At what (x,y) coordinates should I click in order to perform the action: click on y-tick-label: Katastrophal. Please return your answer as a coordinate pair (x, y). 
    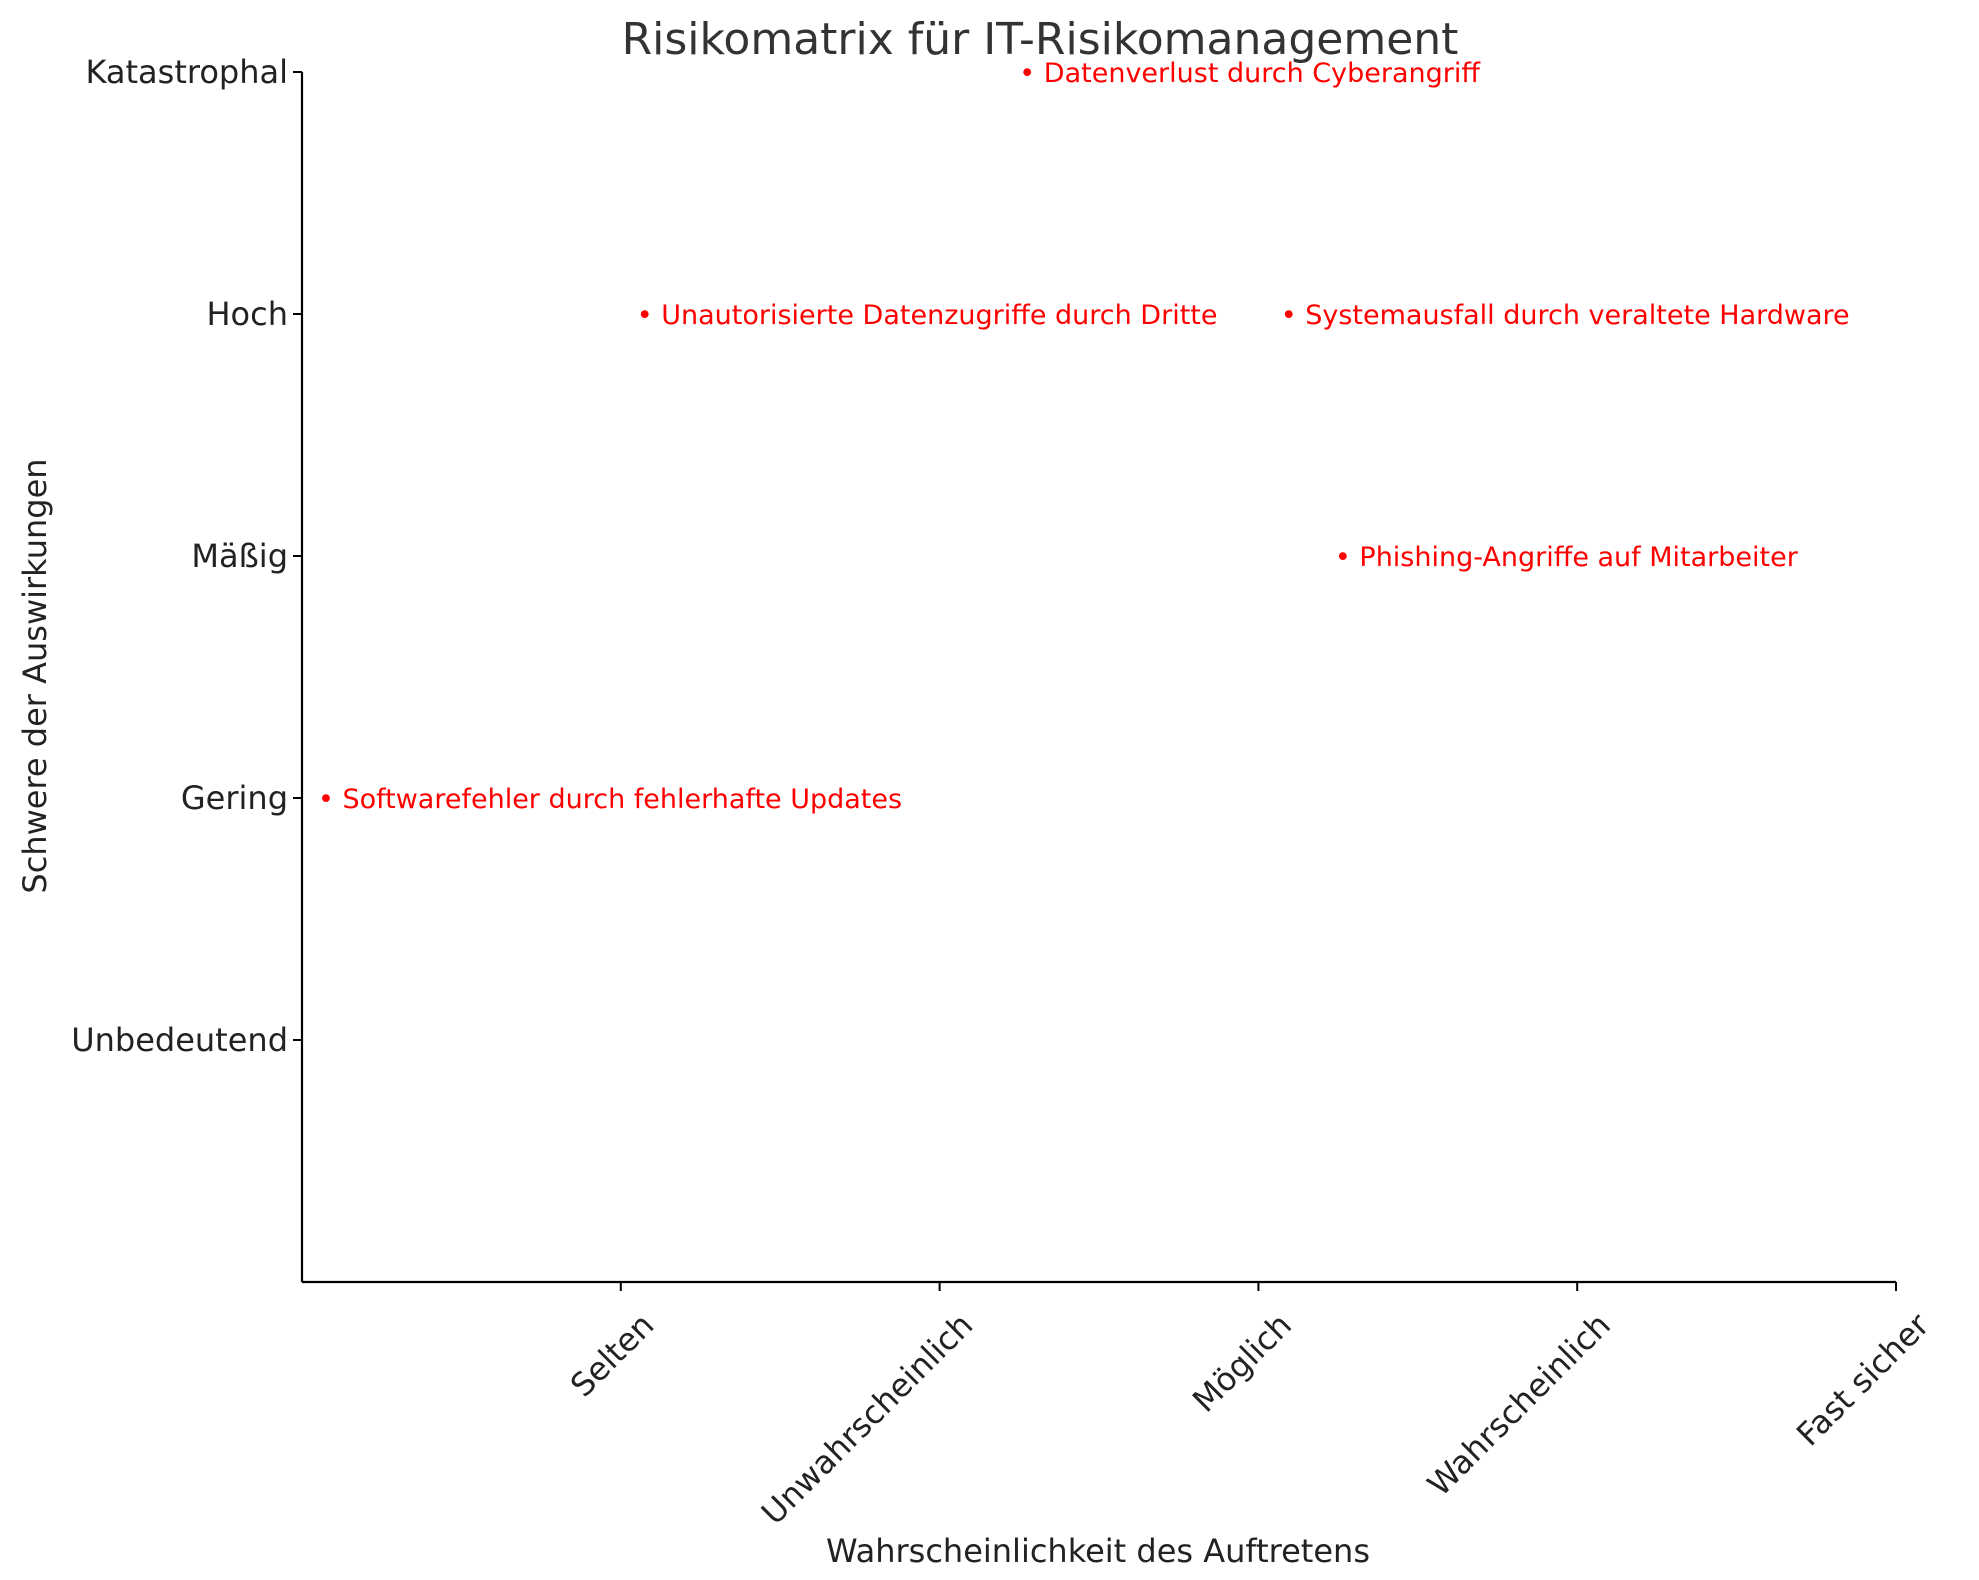
    Looking at the image, I should click on (186, 72).